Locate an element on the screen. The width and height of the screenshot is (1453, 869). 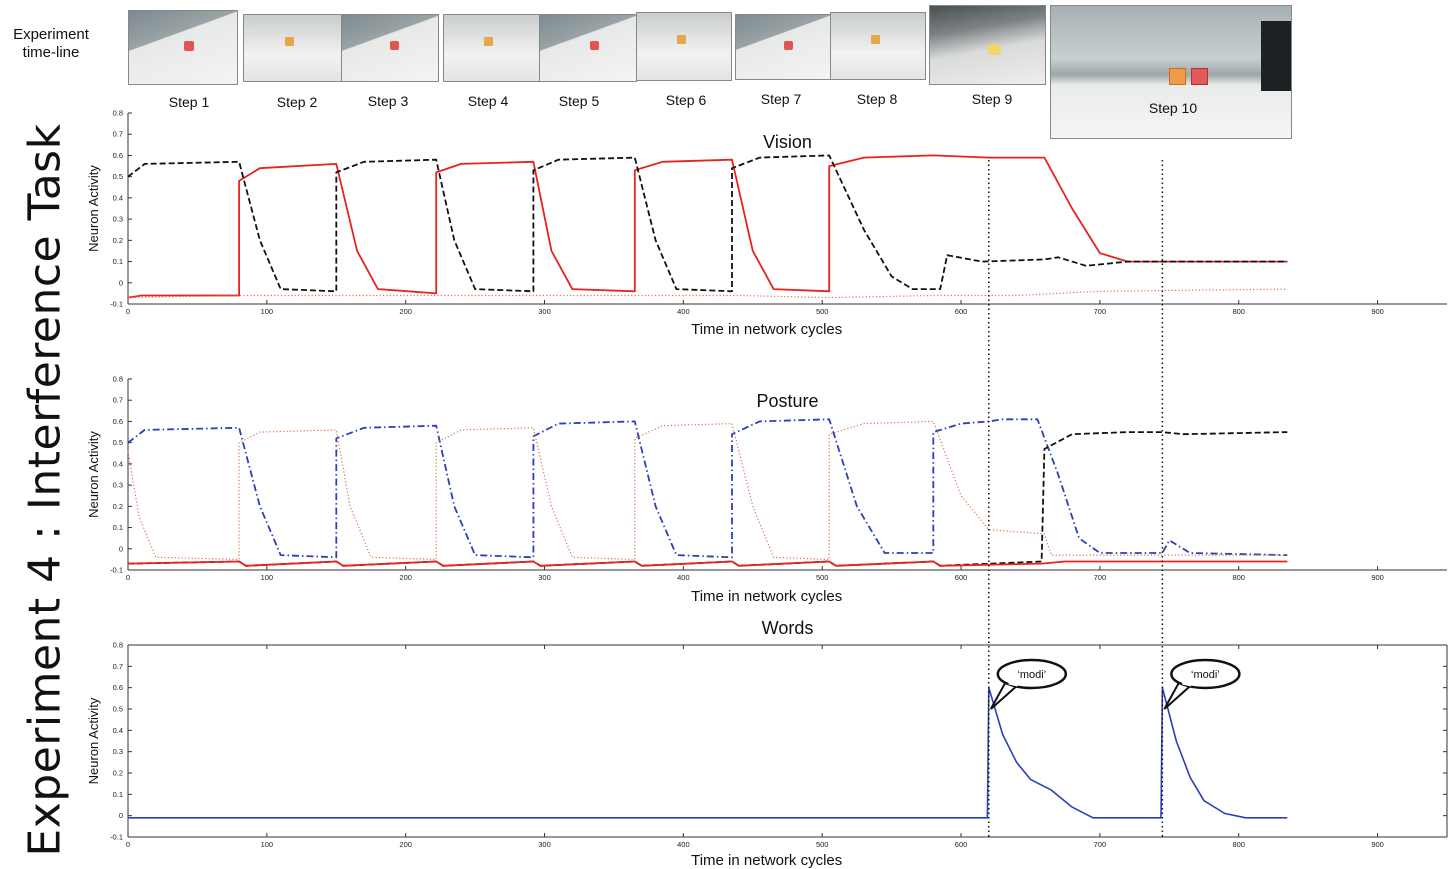
timeline-label-line2: time-line is located at coordinates (51, 52).